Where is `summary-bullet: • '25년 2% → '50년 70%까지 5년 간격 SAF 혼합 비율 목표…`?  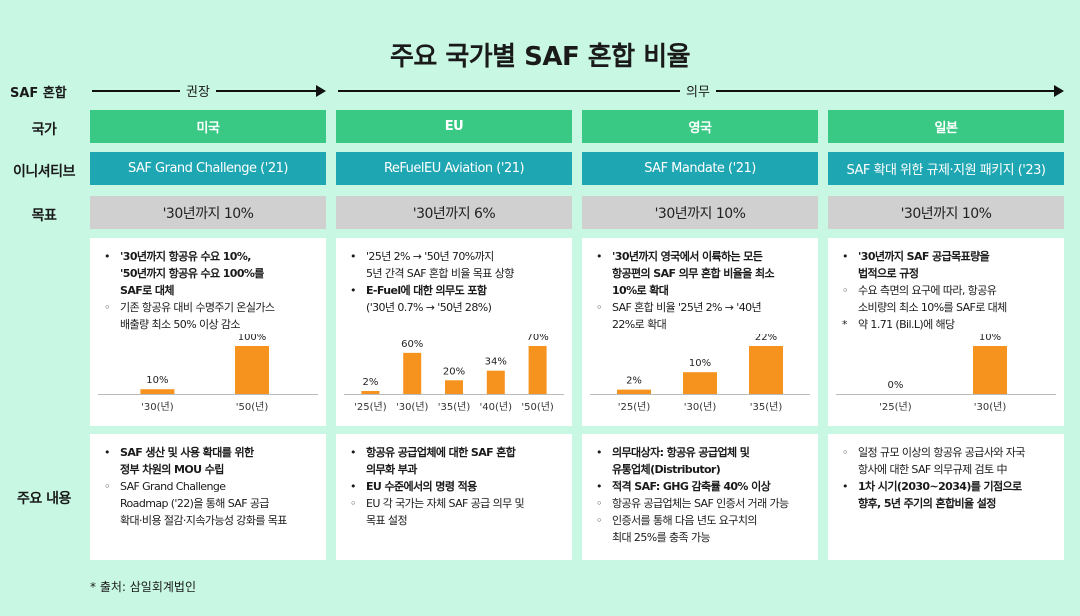 summary-bullet: • '25년 2% → '50년 70%까지 5년 간격 SAF 혼합 비율 목표… is located at coordinates (457, 265).